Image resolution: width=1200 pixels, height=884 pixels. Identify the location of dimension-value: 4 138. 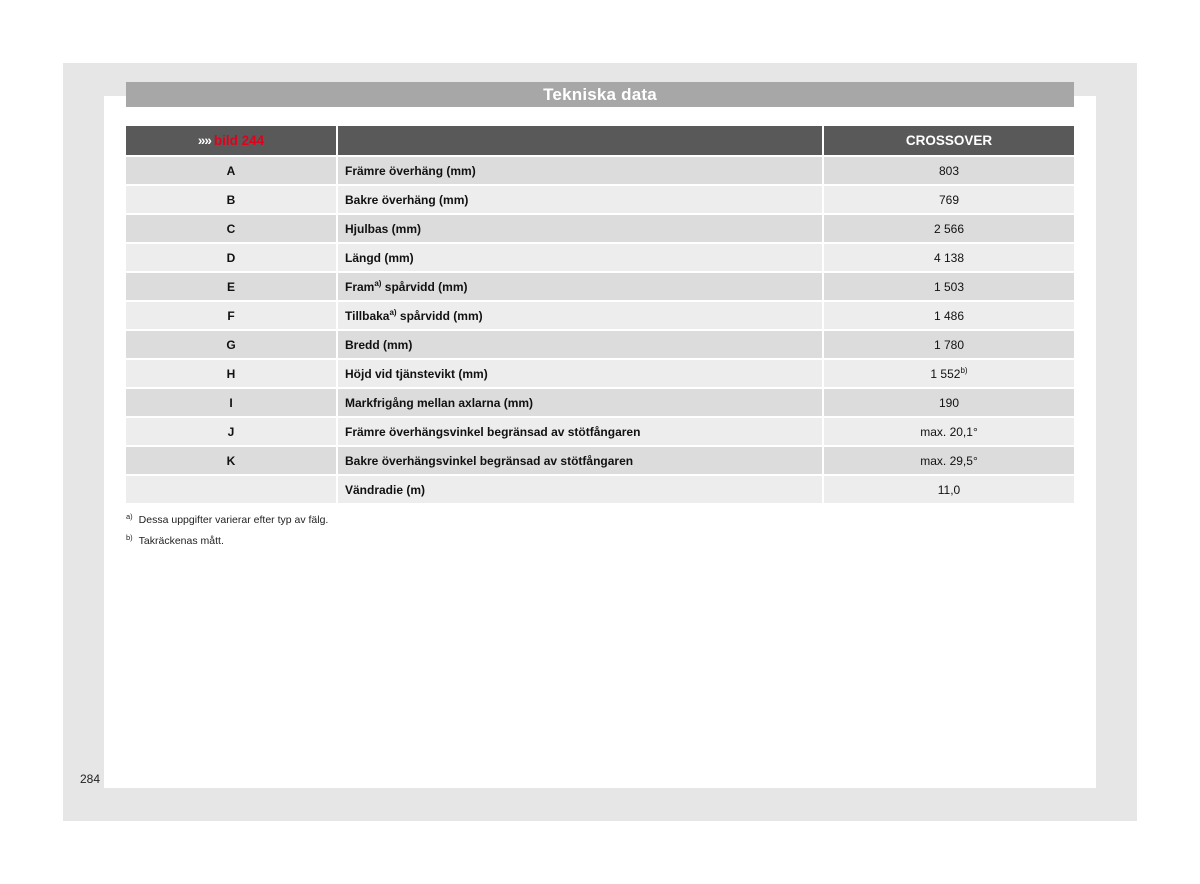
(949, 257).